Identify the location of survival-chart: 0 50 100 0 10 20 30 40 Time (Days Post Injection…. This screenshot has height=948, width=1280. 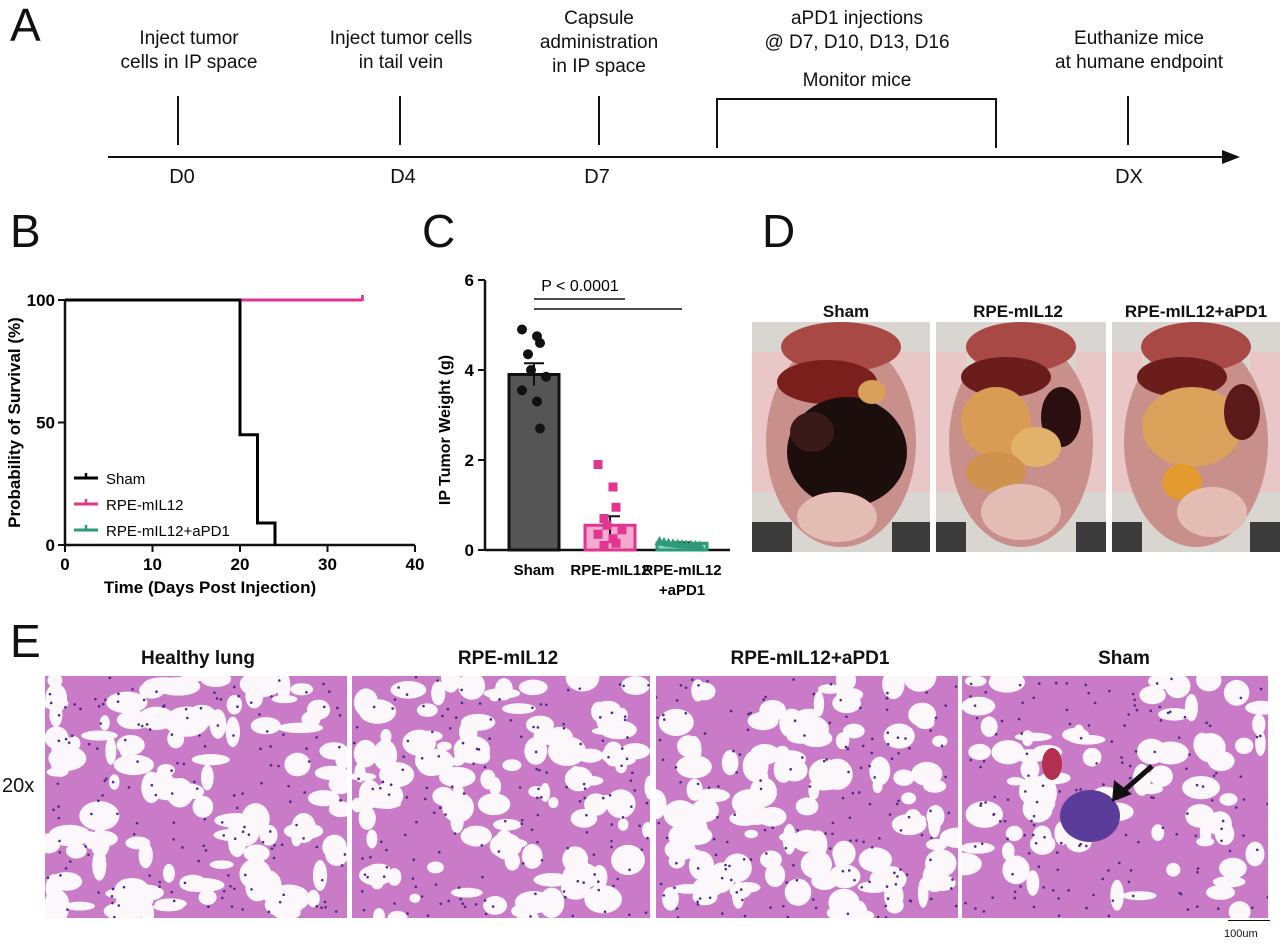
(215, 444).